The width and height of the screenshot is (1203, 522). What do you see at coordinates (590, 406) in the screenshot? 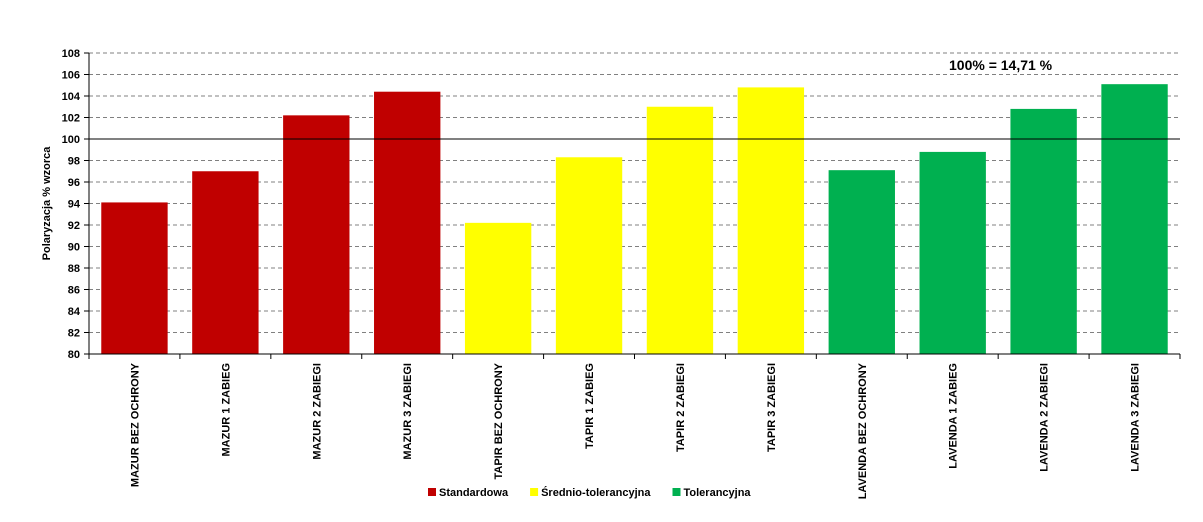
I see `x-tick-label: TAPIR 1 ZABIEG` at bounding box center [590, 406].